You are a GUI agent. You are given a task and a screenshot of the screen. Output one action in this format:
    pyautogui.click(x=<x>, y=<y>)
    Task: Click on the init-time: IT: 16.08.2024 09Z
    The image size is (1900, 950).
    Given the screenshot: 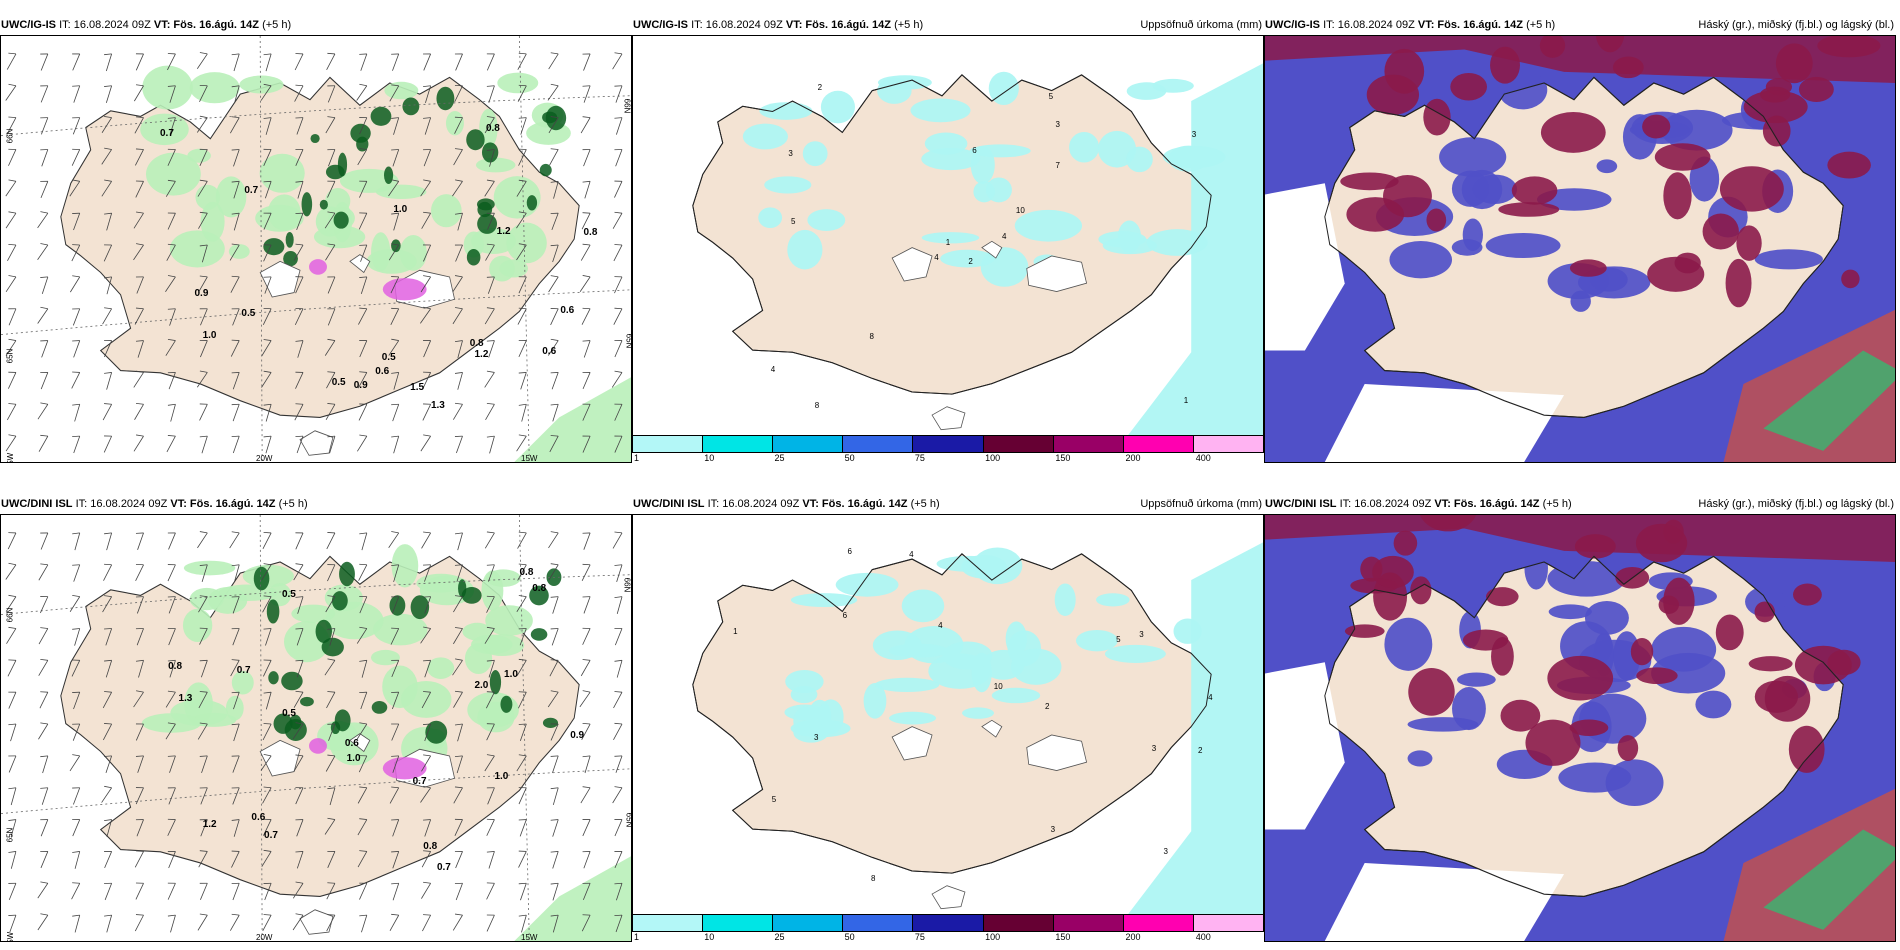 What is the action you would take?
    pyautogui.click(x=737, y=25)
    